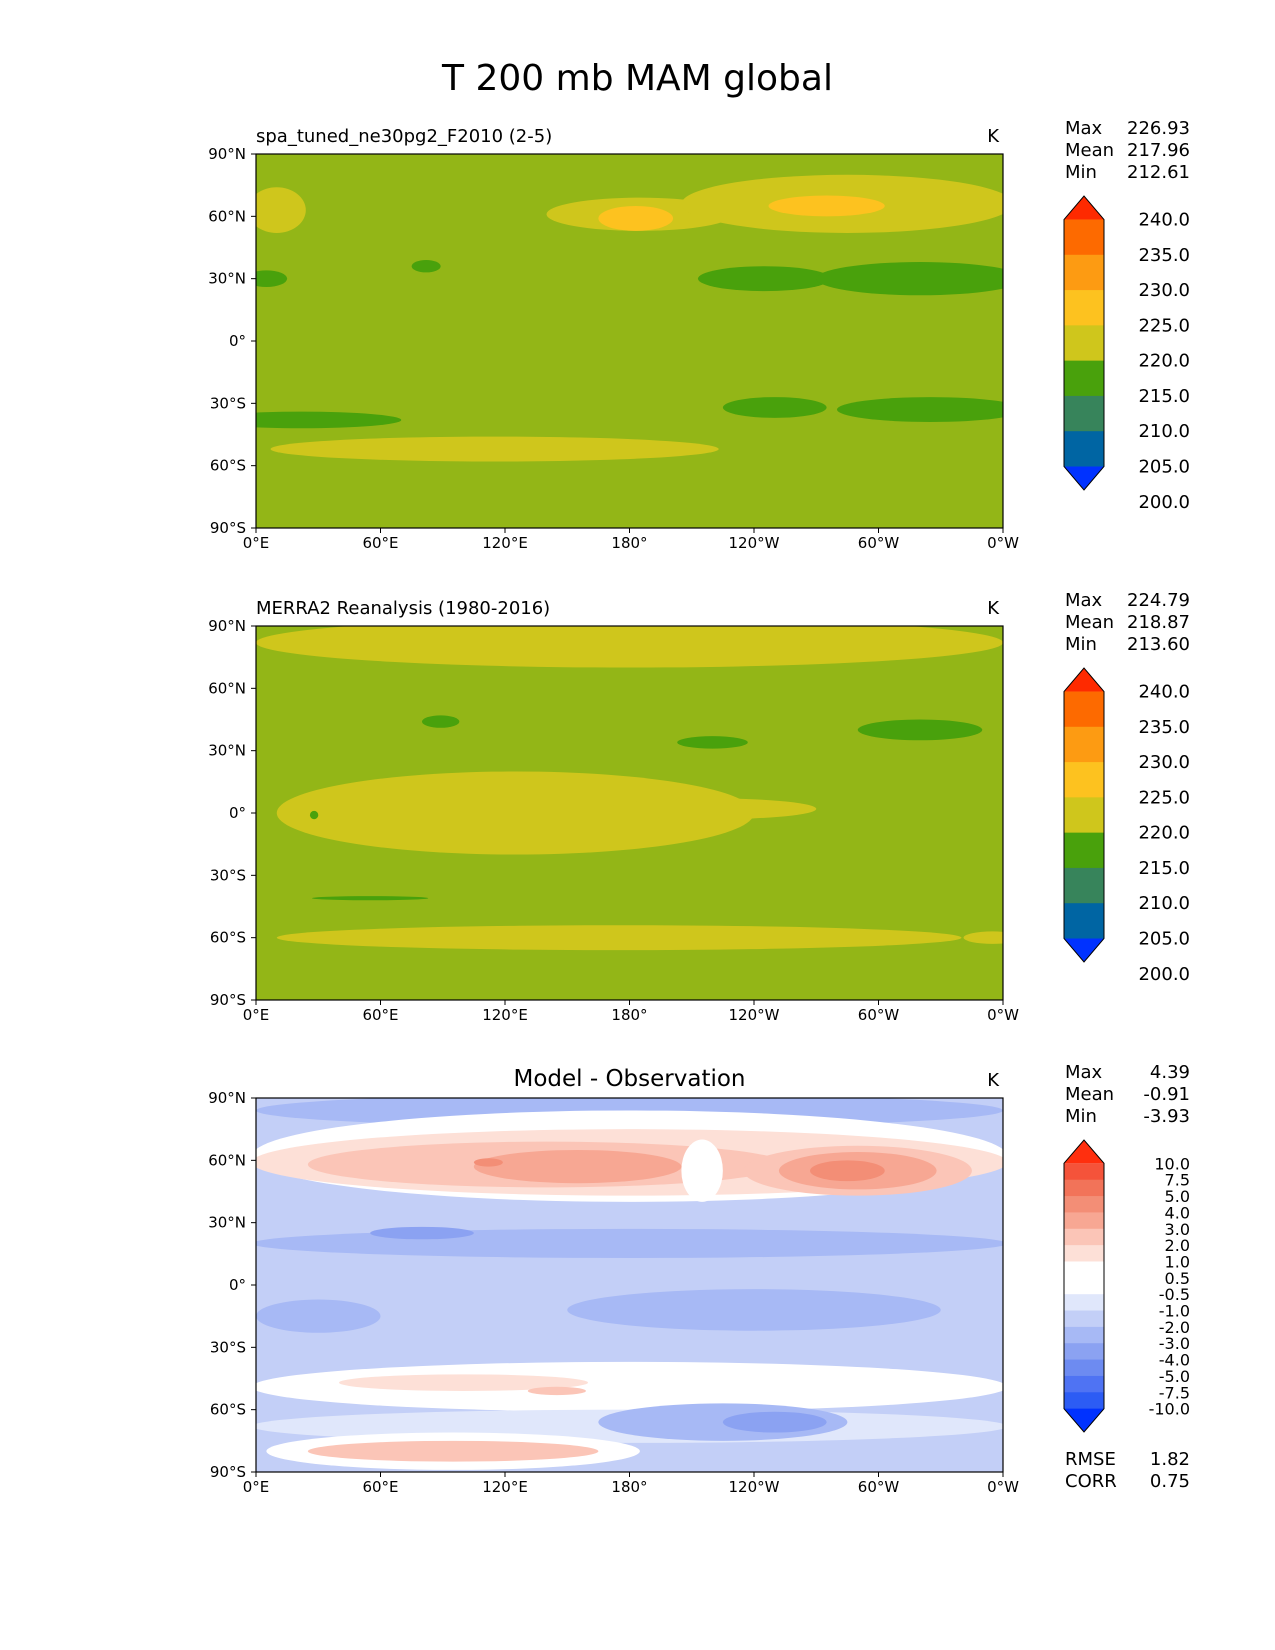 The width and height of the screenshot is (1275, 1650). What do you see at coordinates (1091, 1481) in the screenshot?
I see `stat-label: CORR` at bounding box center [1091, 1481].